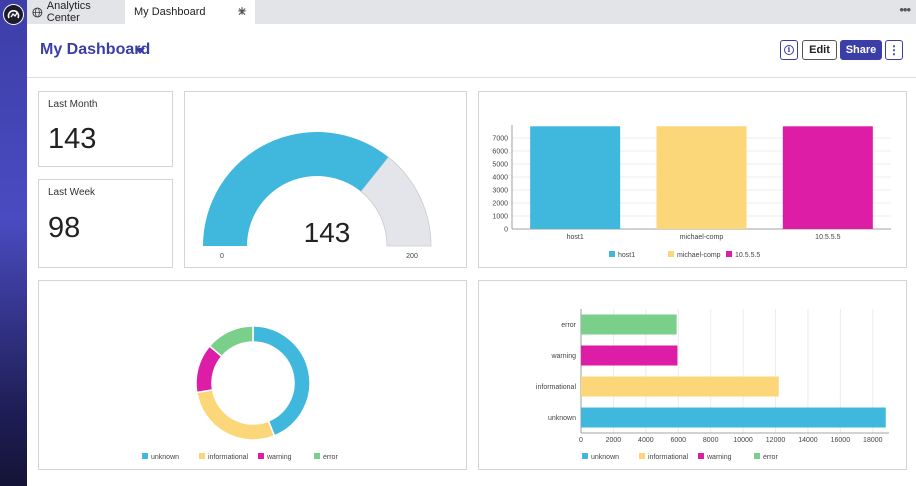 The width and height of the screenshot is (916, 486). I want to click on stat-label: Last Month, so click(73, 104).